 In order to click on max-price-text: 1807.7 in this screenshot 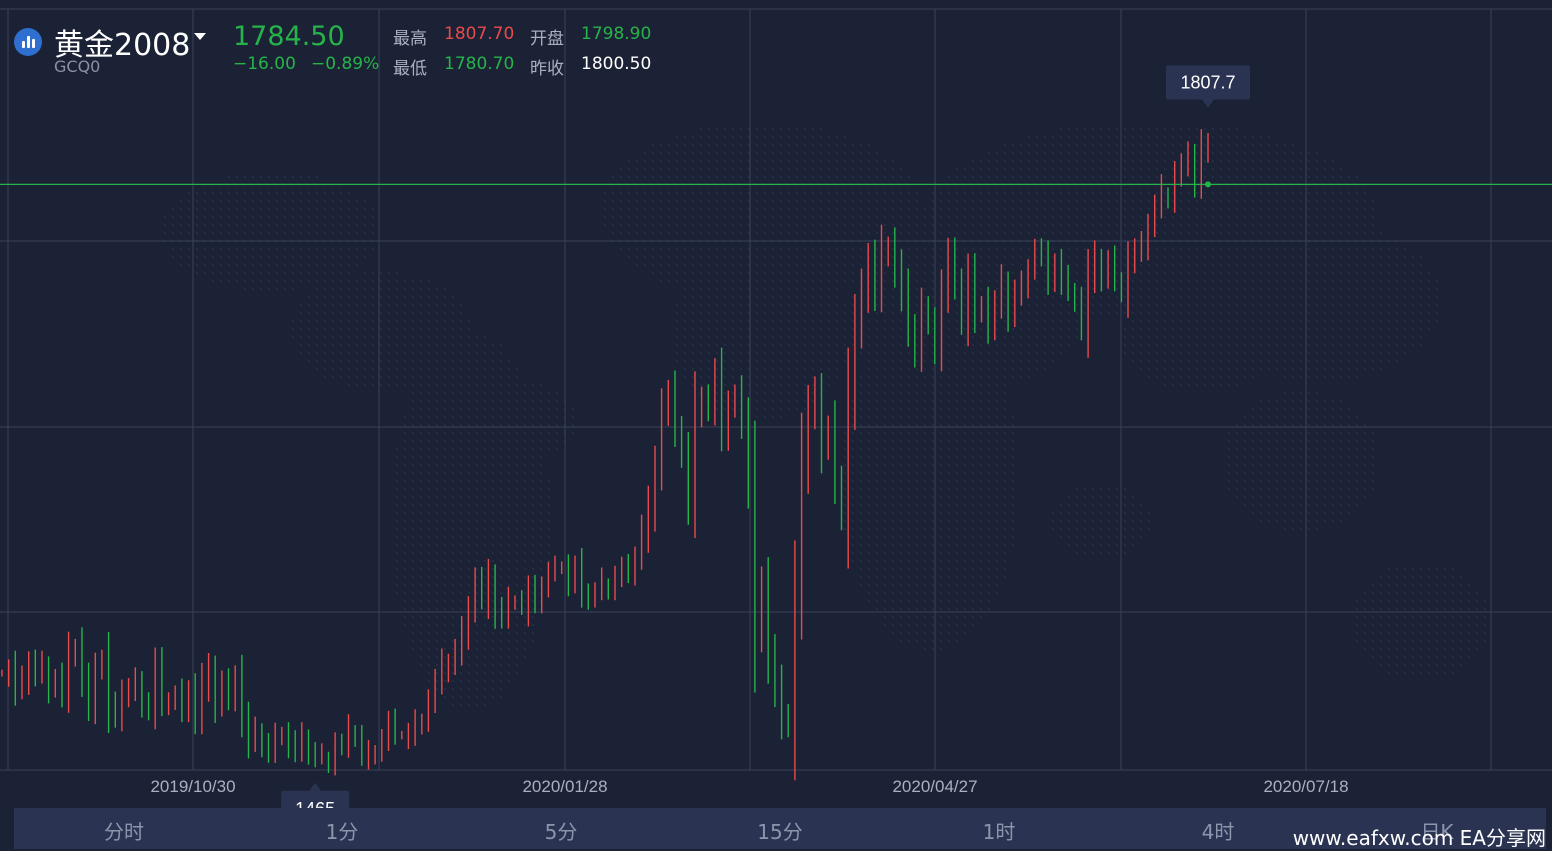, I will do `click(1207, 83)`.